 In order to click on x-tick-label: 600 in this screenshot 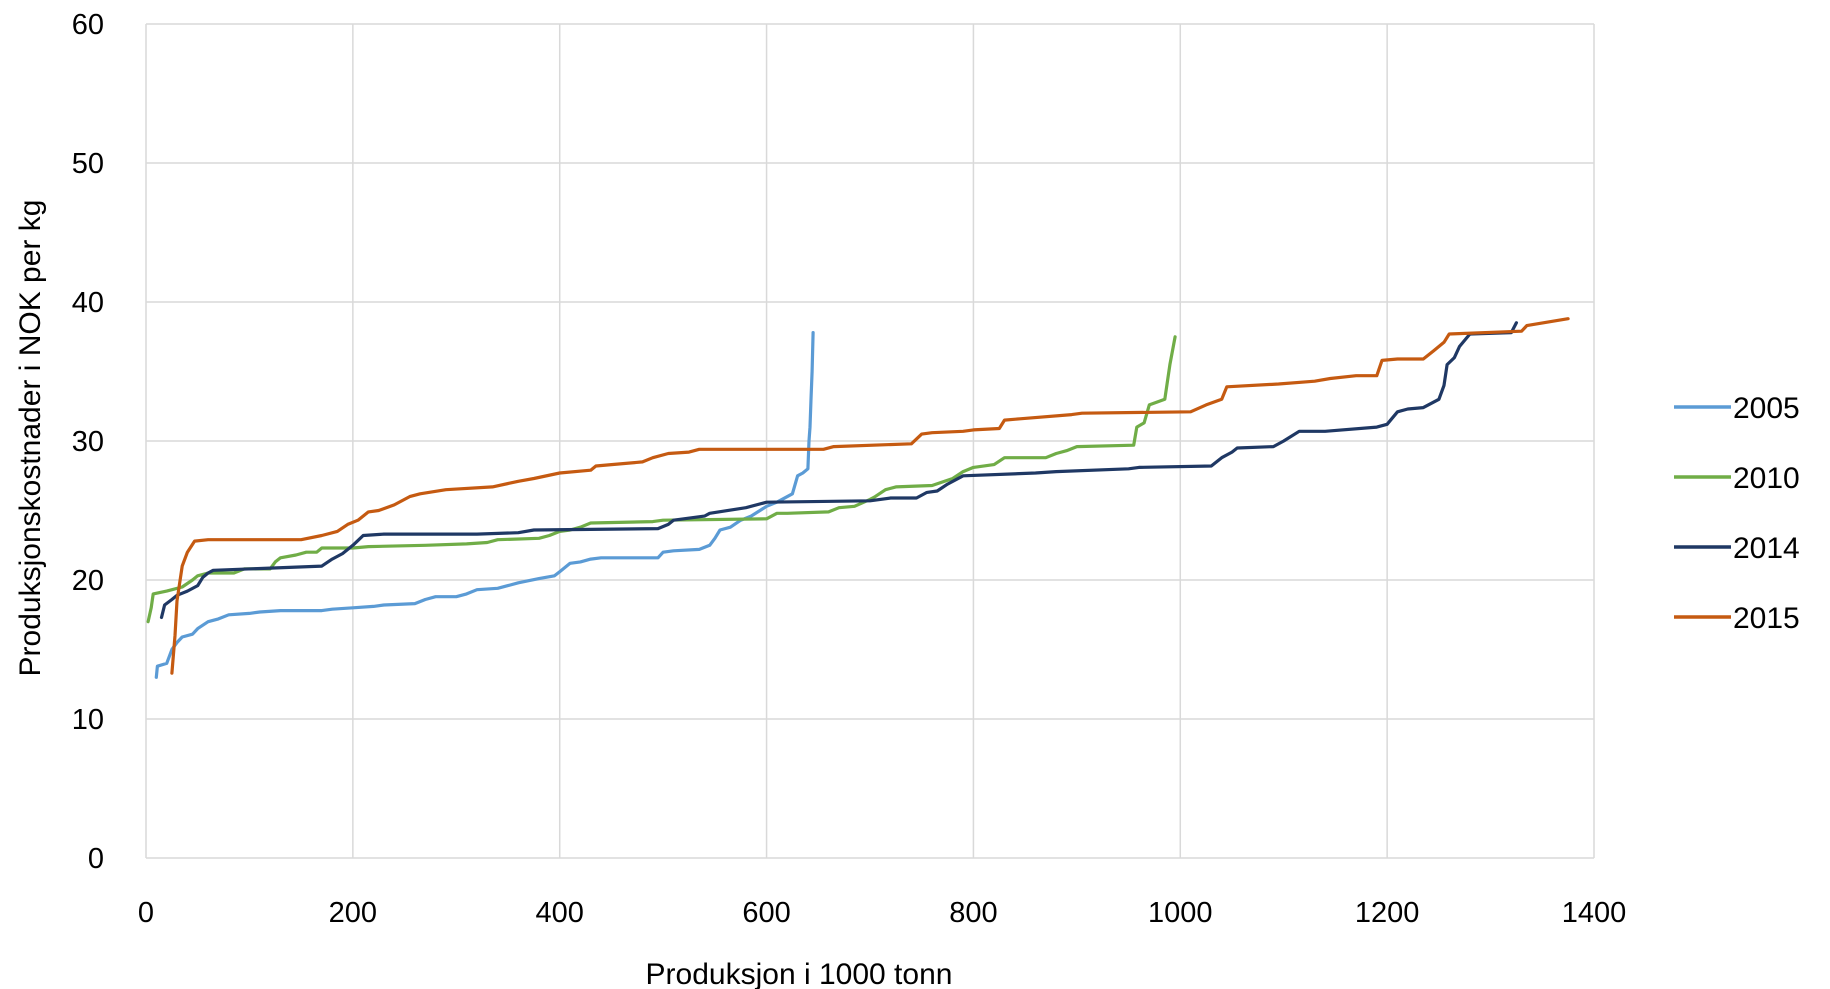, I will do `click(766, 913)`.